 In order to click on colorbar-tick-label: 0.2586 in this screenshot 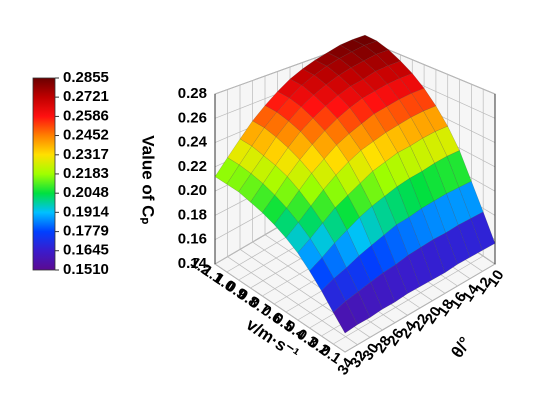, I will do `click(86, 115)`.